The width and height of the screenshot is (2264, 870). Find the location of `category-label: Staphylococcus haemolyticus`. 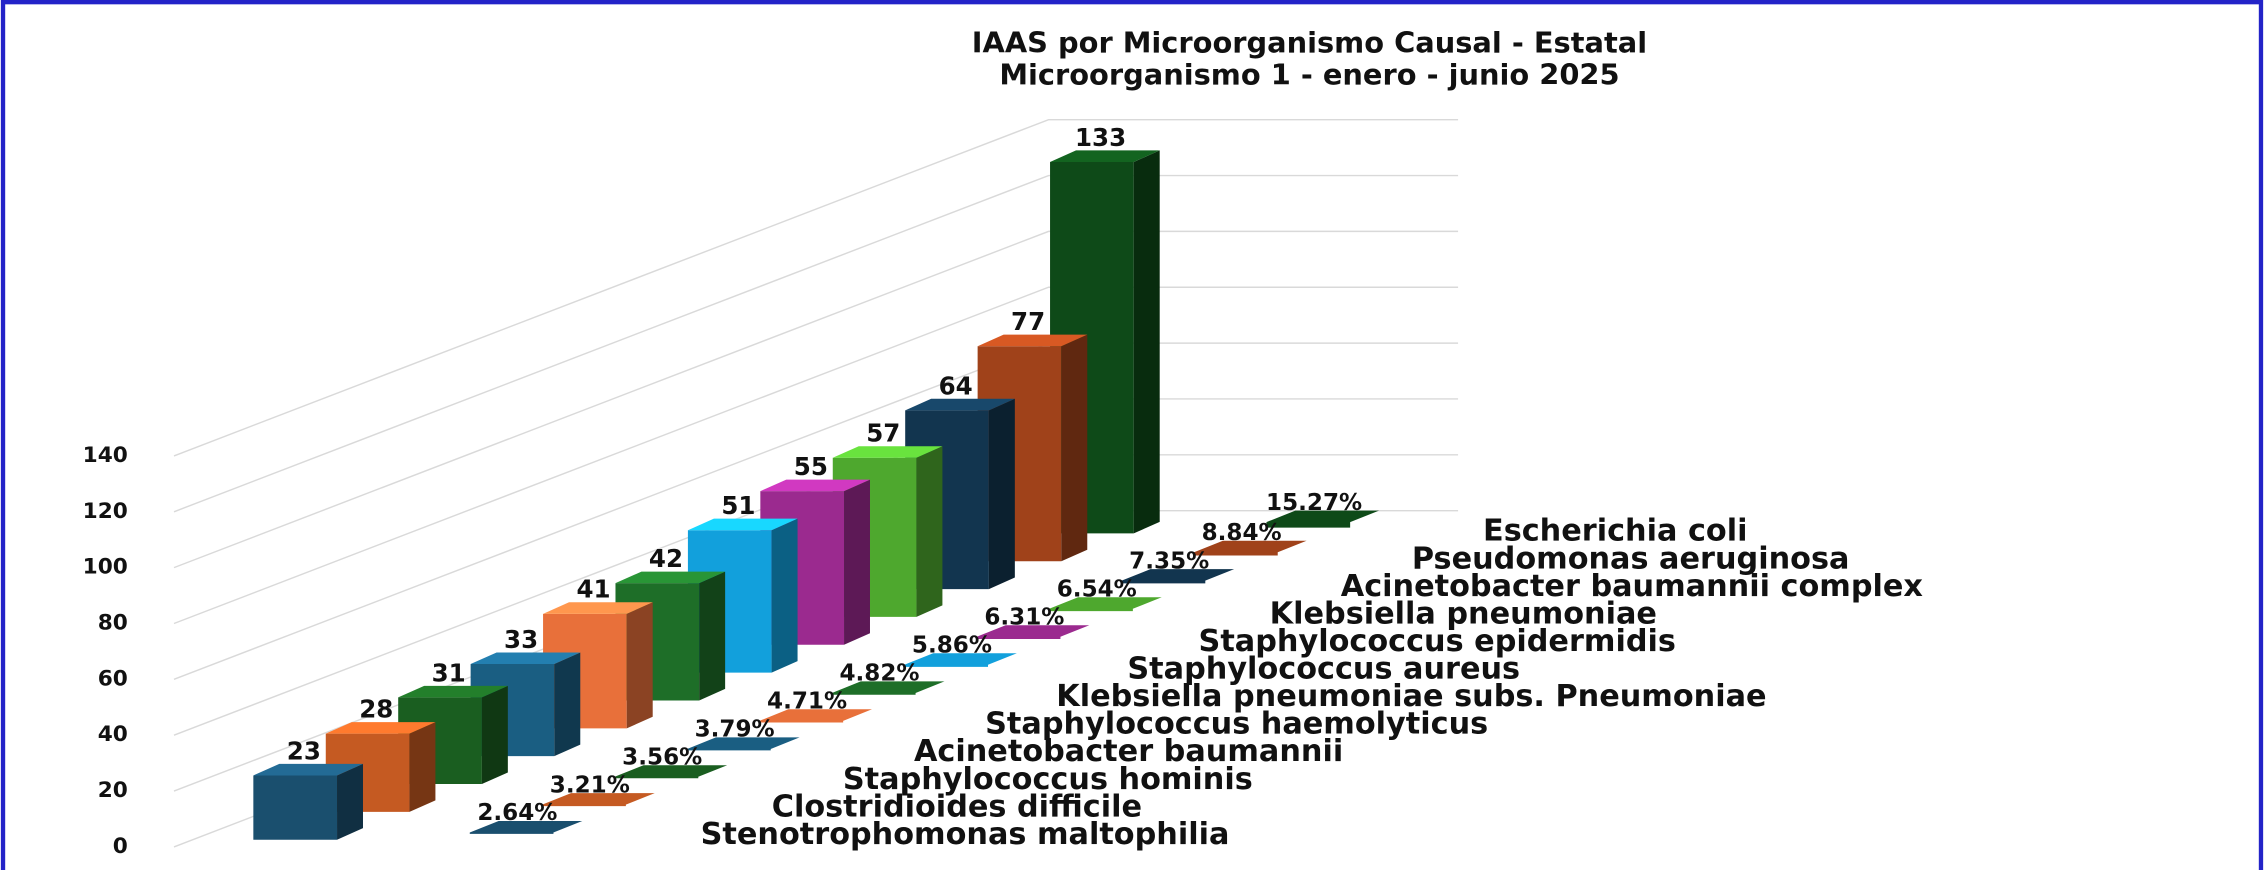

category-label: Staphylococcus haemolyticus is located at coordinates (1236, 724).